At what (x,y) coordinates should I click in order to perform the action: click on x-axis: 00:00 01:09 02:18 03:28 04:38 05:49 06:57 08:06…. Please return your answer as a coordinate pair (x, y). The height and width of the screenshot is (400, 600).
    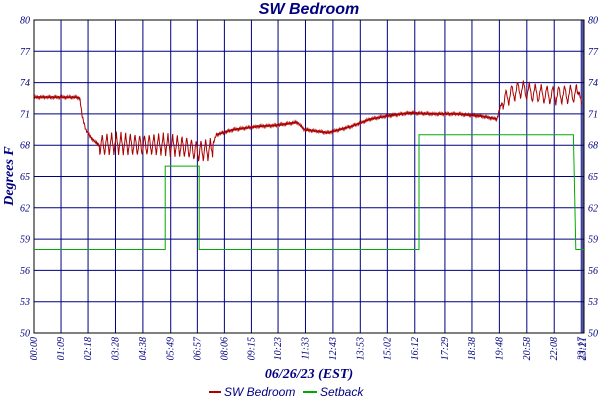
    Looking at the image, I should click on (309, 348).